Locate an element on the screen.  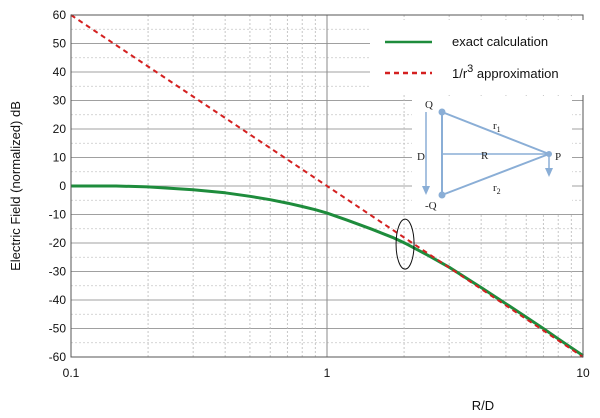
y-tick-label: 30 is located at coordinates (60, 101).